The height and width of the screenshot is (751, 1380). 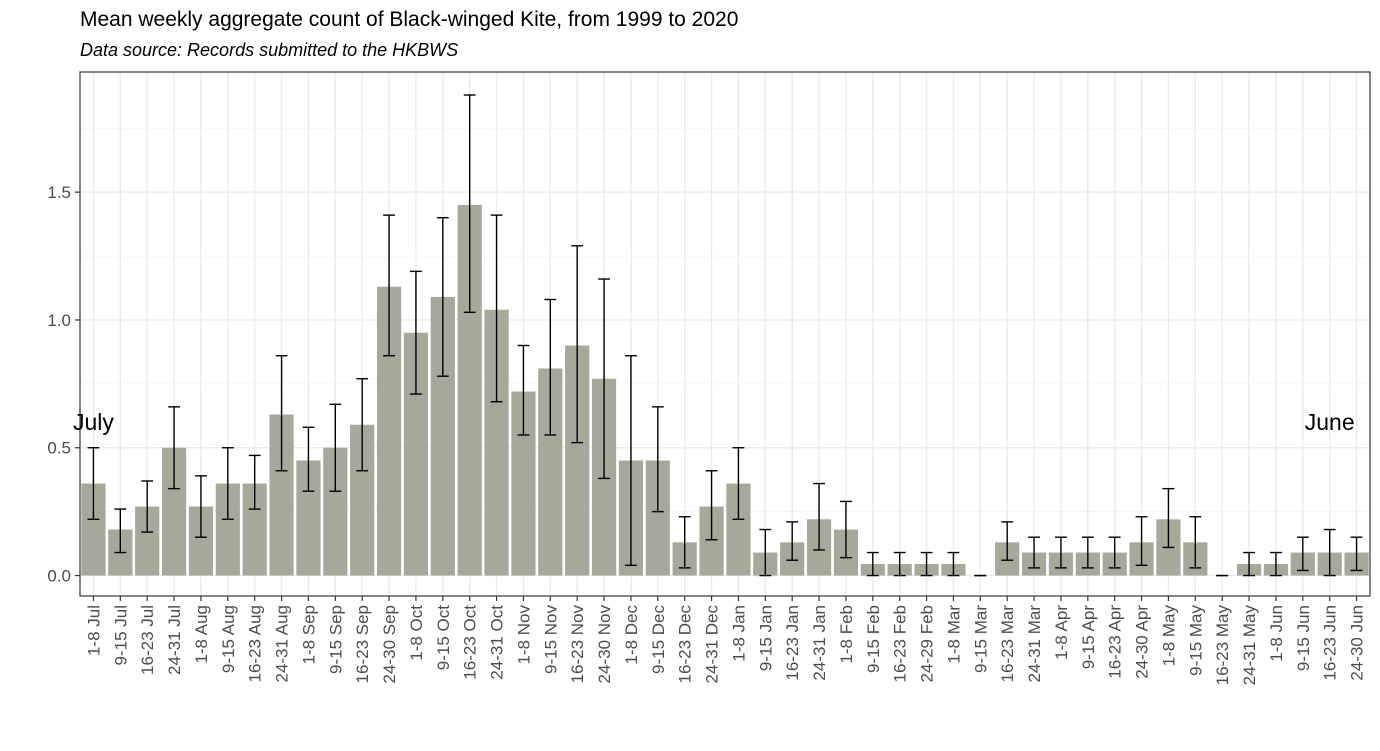 What do you see at coordinates (1330, 643) in the screenshot?
I see `x-tick-label: 16-23 Jun` at bounding box center [1330, 643].